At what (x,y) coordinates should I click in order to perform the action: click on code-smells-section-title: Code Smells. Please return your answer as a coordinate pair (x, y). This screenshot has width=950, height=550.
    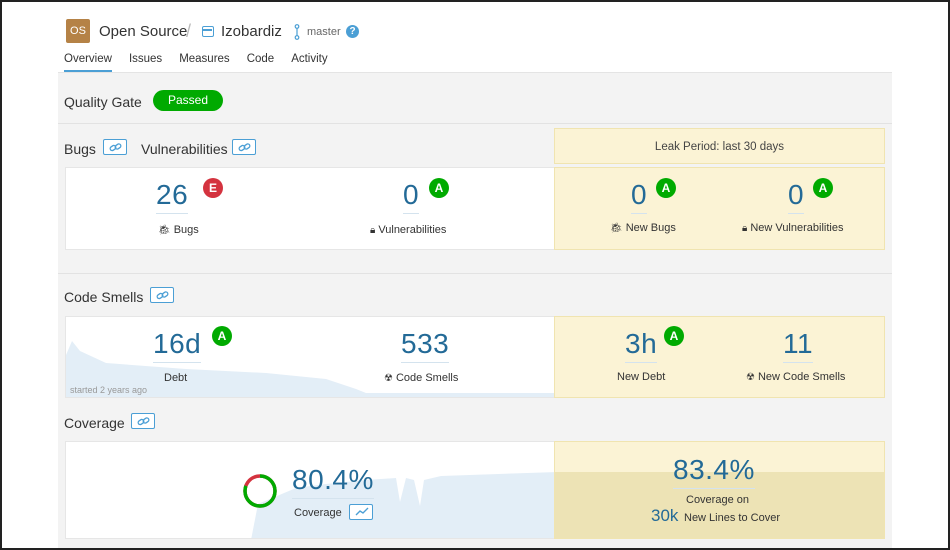
    Looking at the image, I should click on (104, 297).